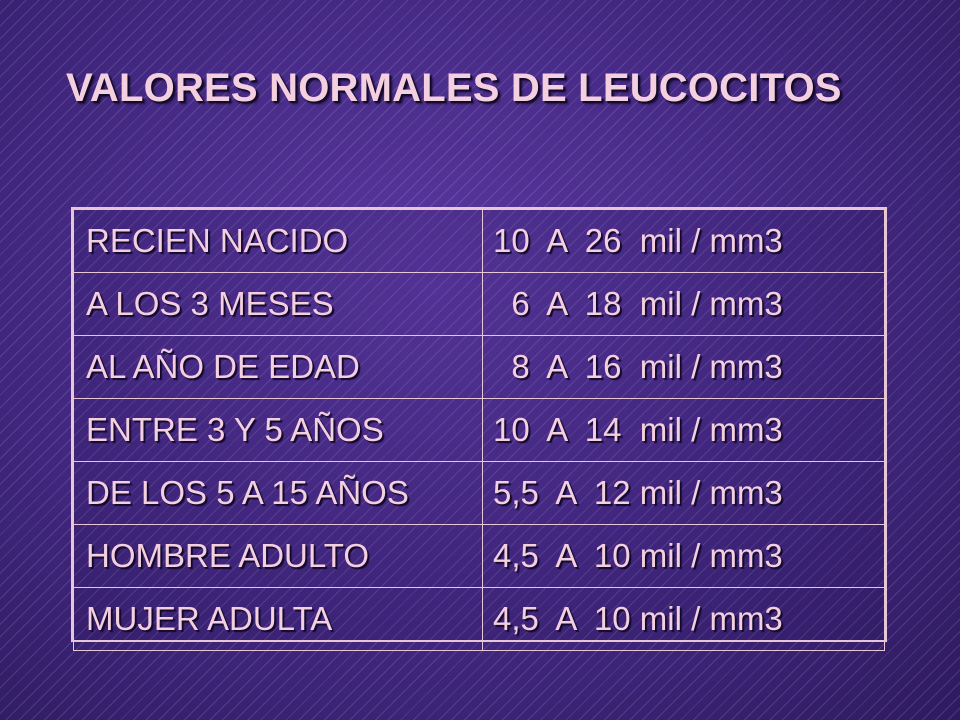 Image resolution: width=960 pixels, height=720 pixels. What do you see at coordinates (683, 430) in the screenshot?
I see `value-range-cell: 10 A 14 mil / mm3` at bounding box center [683, 430].